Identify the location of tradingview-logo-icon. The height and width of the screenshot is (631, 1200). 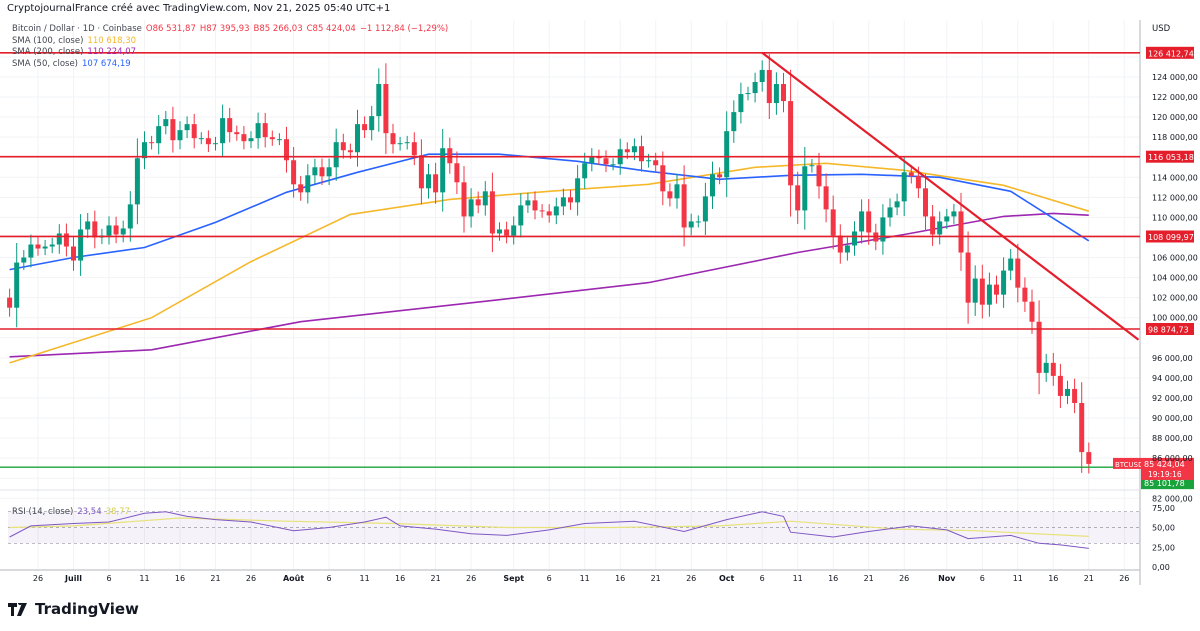
(17, 609).